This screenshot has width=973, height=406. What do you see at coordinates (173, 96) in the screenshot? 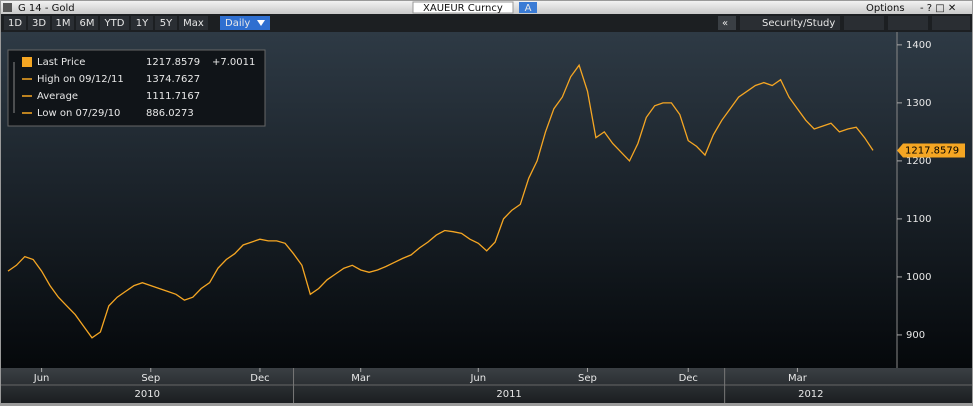
I see `legend-value: 1111.7167` at bounding box center [173, 96].